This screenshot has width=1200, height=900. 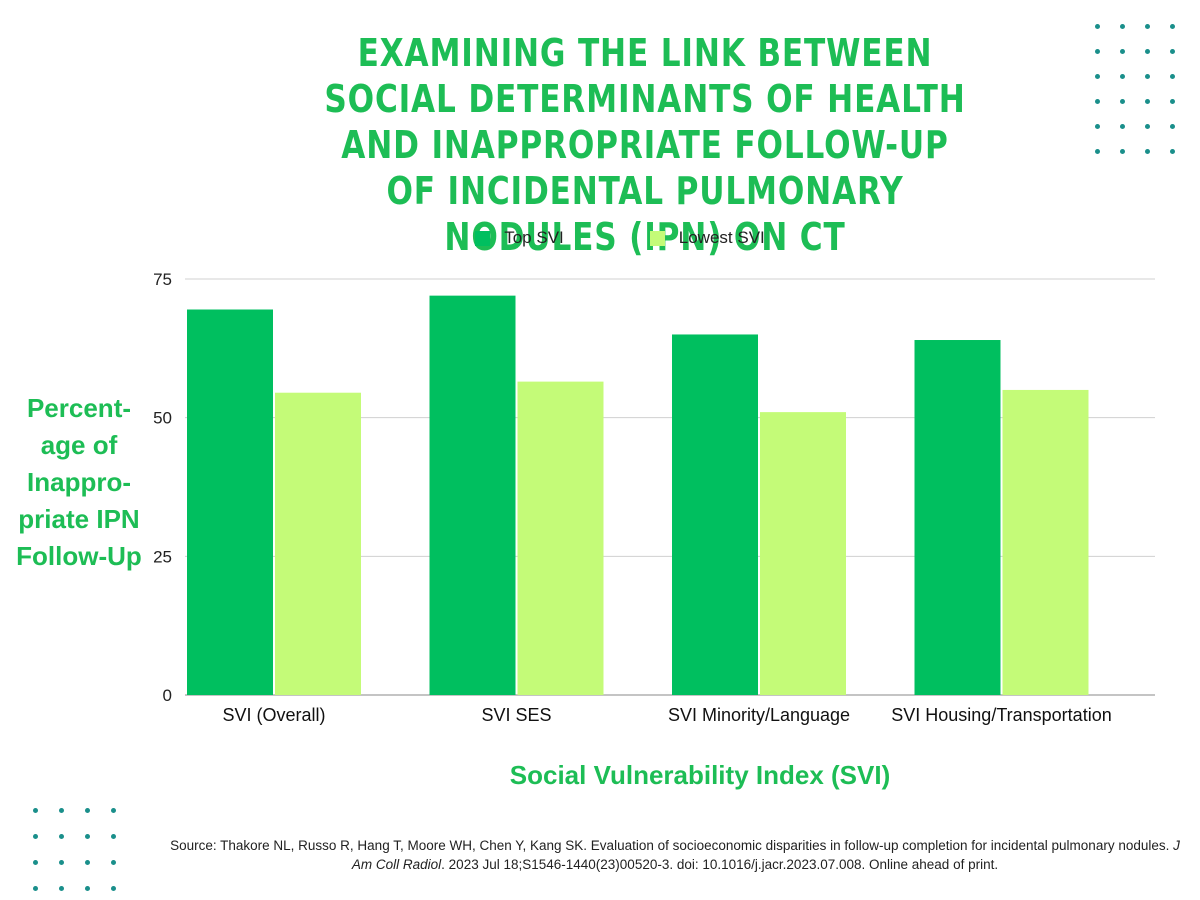 I want to click on legend-item-lowest-svi: Lowest SVI, so click(x=687, y=238).